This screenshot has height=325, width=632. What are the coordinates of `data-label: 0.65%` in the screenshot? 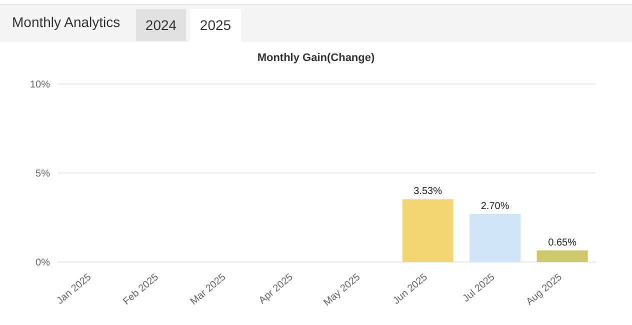 It's located at (562, 242).